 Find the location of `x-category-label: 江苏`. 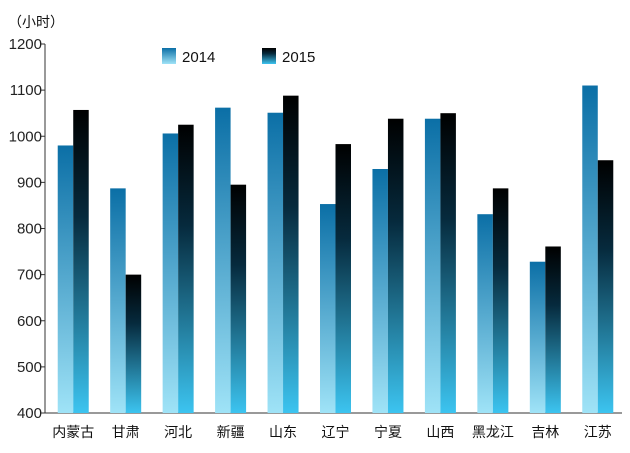

x-category-label: 江苏 is located at coordinates (598, 433).